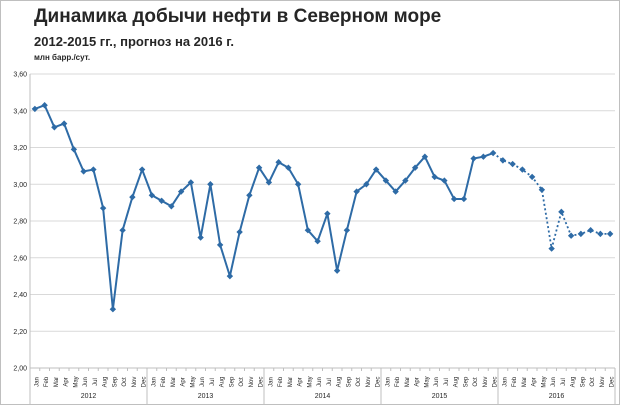  Describe the element at coordinates (20, 258) in the screenshot. I see `y-tick-label: 2,60` at that location.